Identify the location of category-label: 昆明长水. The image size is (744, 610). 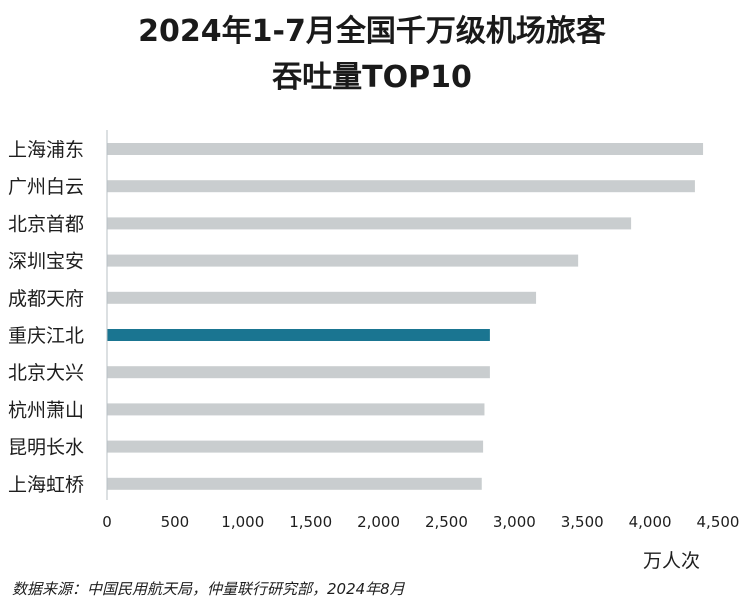
(46, 448).